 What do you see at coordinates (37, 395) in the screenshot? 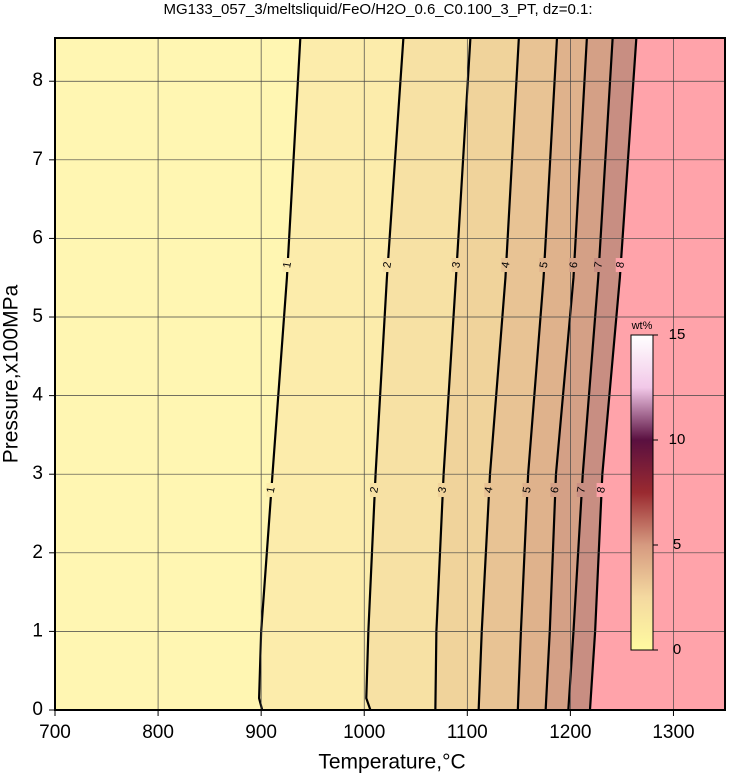
I see `y-tick-label: 4` at bounding box center [37, 395].